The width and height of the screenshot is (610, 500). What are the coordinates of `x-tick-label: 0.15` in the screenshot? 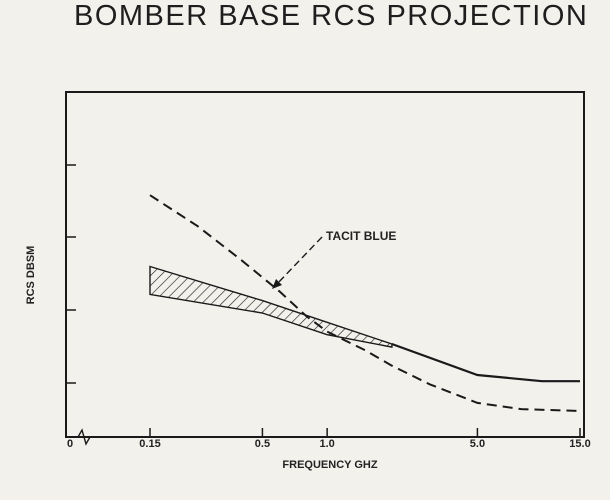 It's located at (149, 444).